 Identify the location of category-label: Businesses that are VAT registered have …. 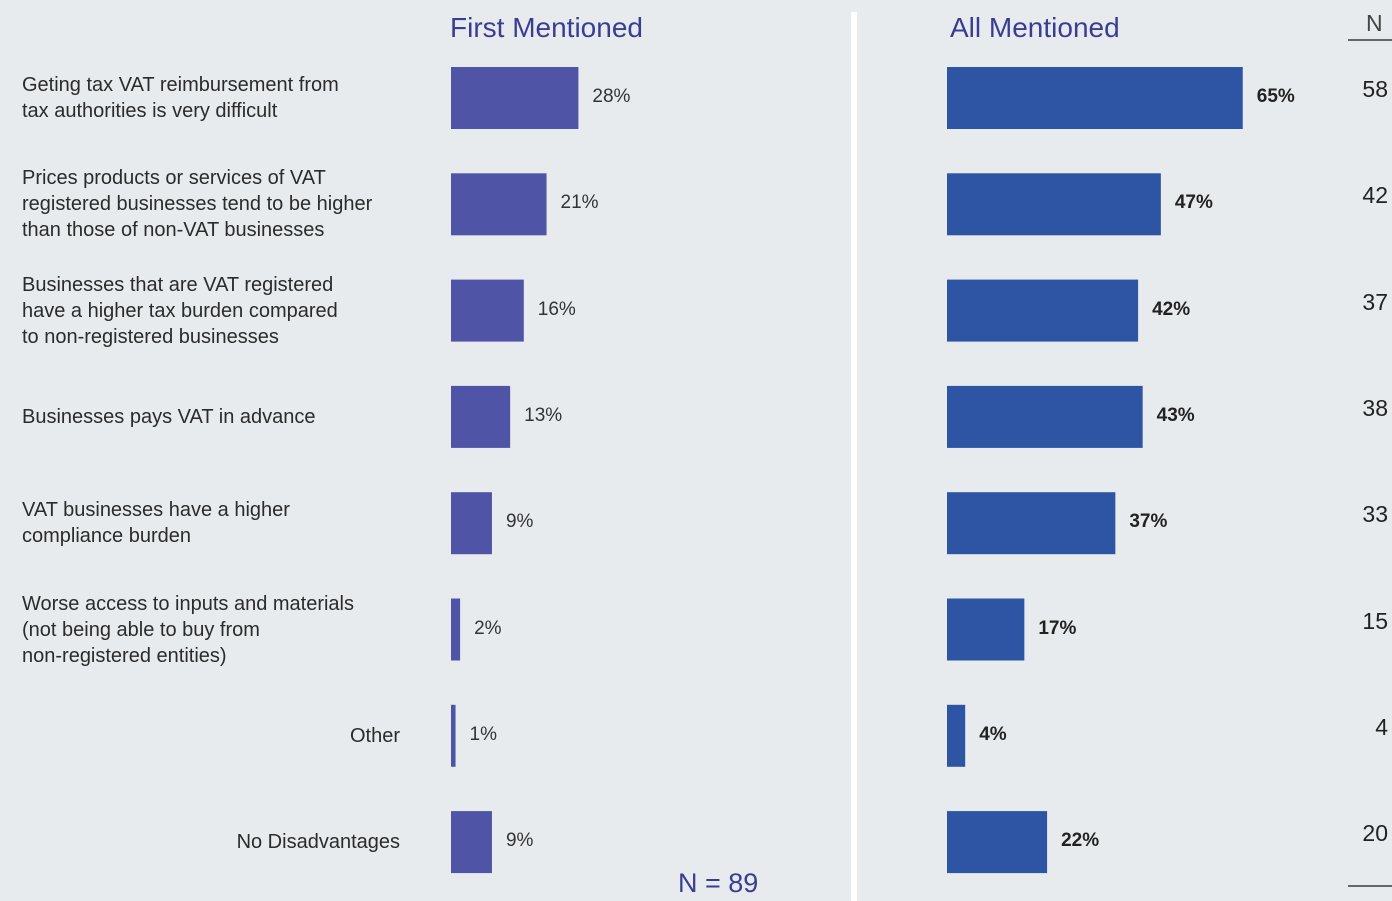
(180, 310).